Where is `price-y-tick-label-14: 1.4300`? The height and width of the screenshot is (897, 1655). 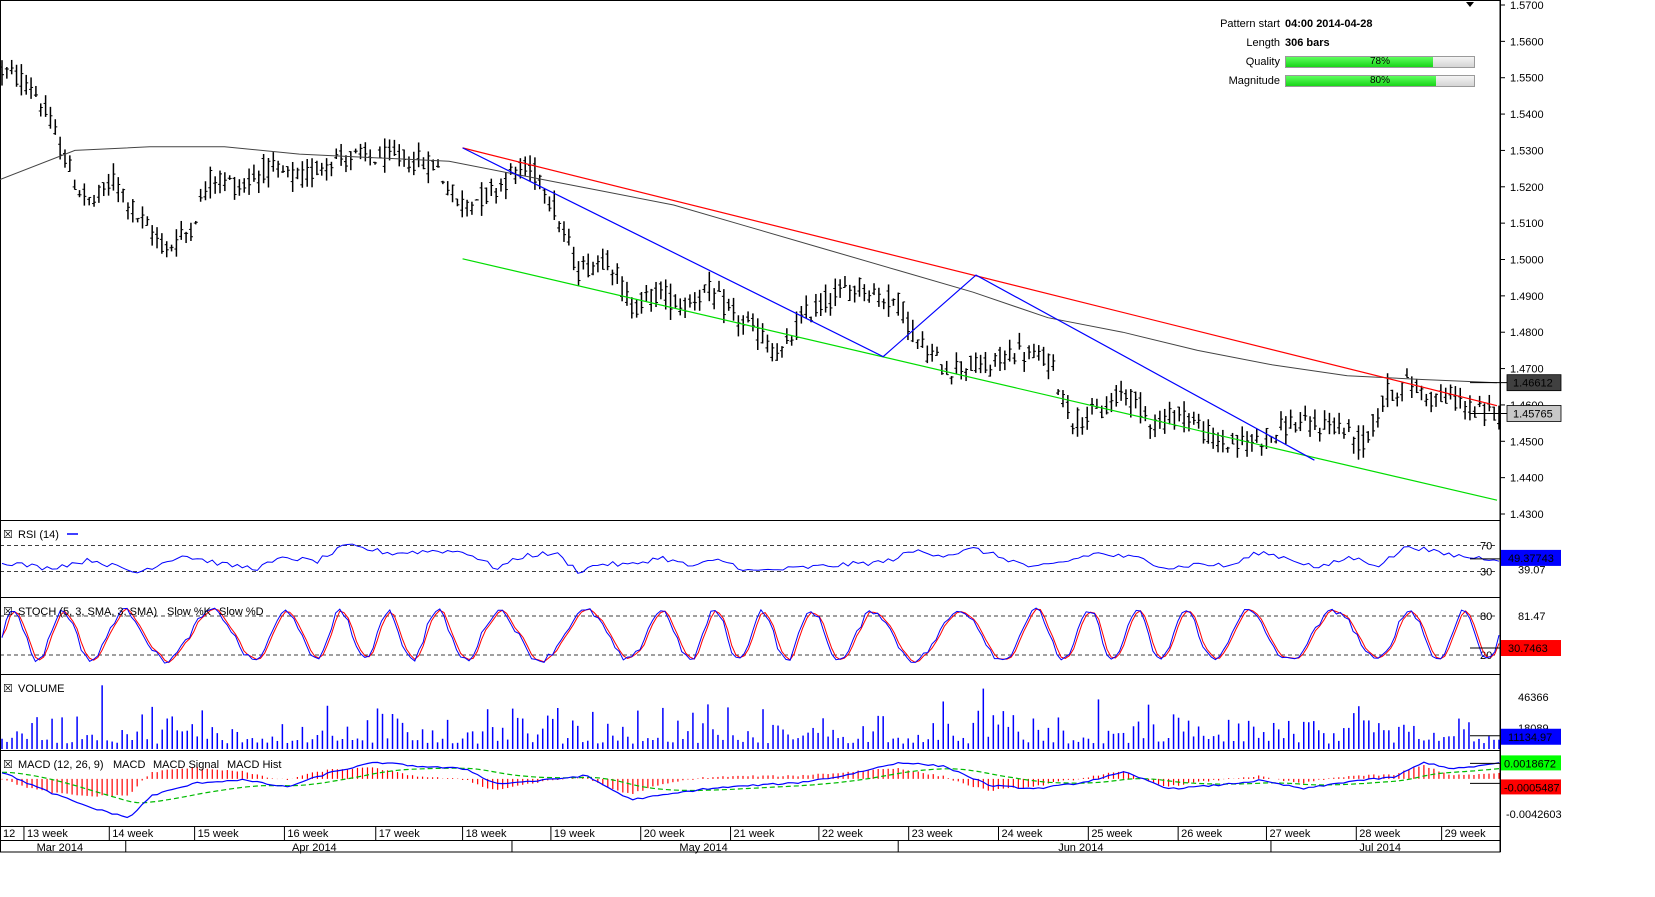 price-y-tick-label-14: 1.4300 is located at coordinates (1527, 515).